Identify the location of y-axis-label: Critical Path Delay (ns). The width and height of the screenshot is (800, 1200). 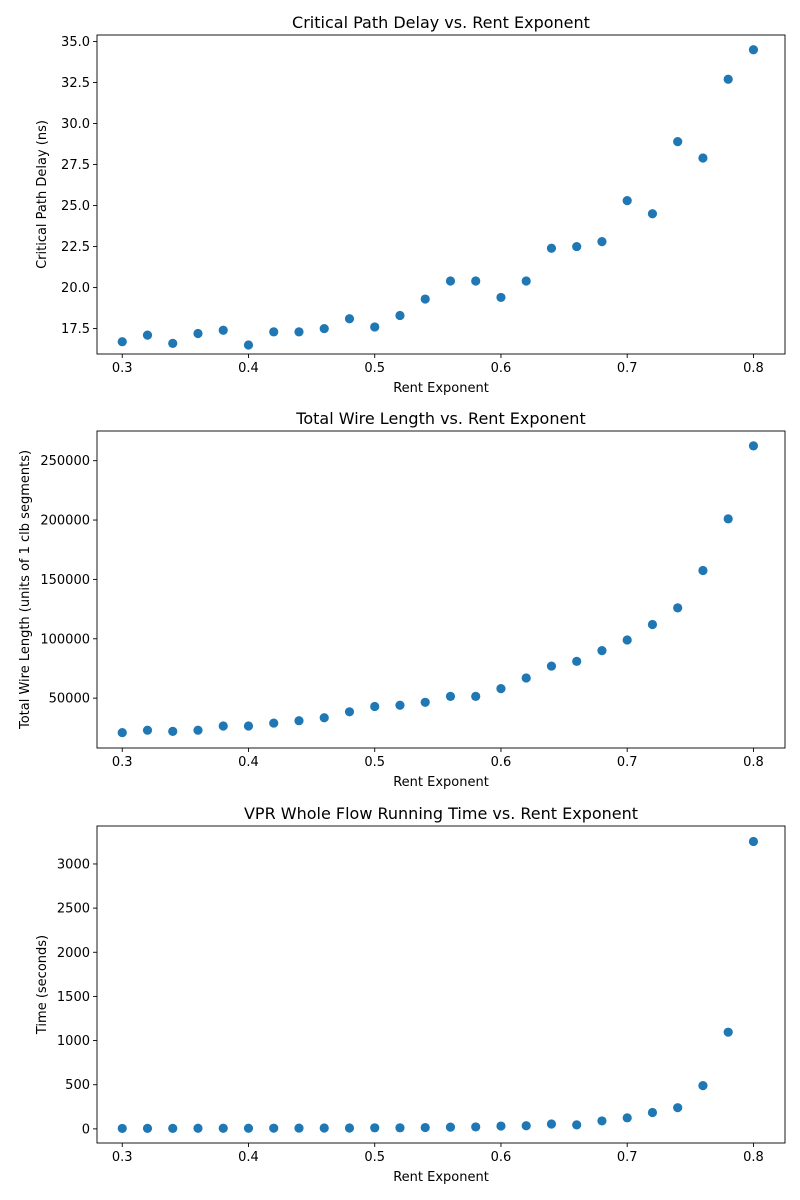
(42, 194).